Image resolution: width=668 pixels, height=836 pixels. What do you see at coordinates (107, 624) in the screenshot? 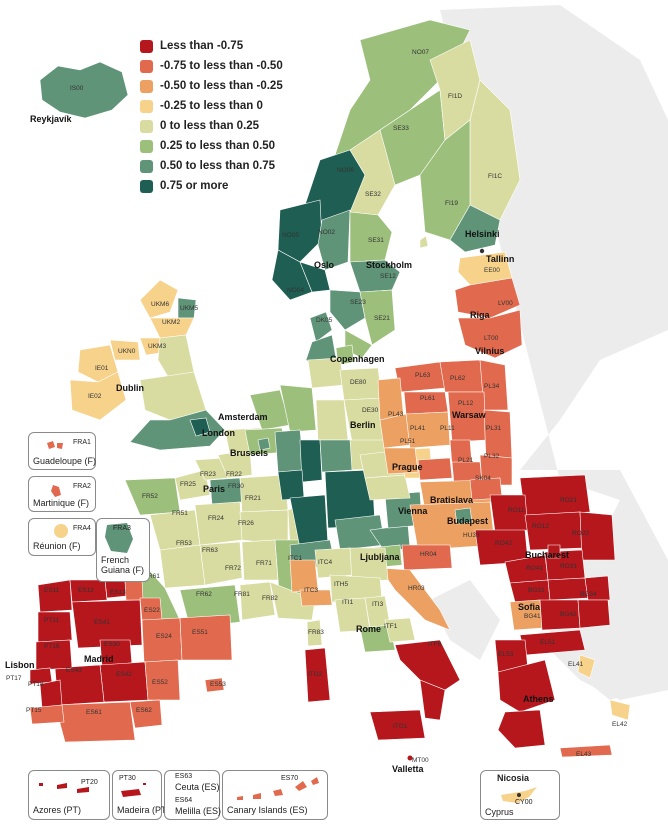
I see `region-es41` at bounding box center [107, 624].